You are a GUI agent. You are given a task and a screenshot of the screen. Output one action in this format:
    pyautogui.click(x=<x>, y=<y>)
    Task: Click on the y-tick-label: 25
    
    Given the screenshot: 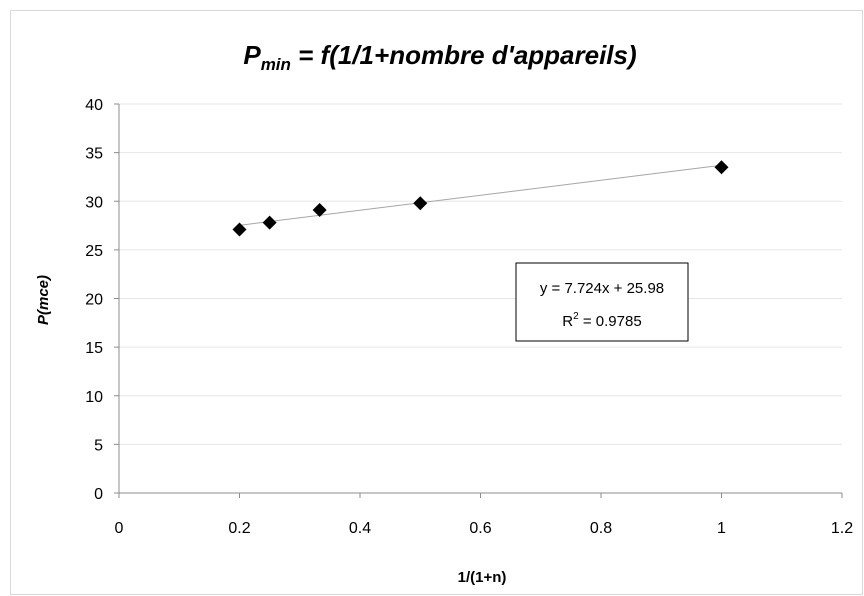 What is the action you would take?
    pyautogui.click(x=94, y=251)
    